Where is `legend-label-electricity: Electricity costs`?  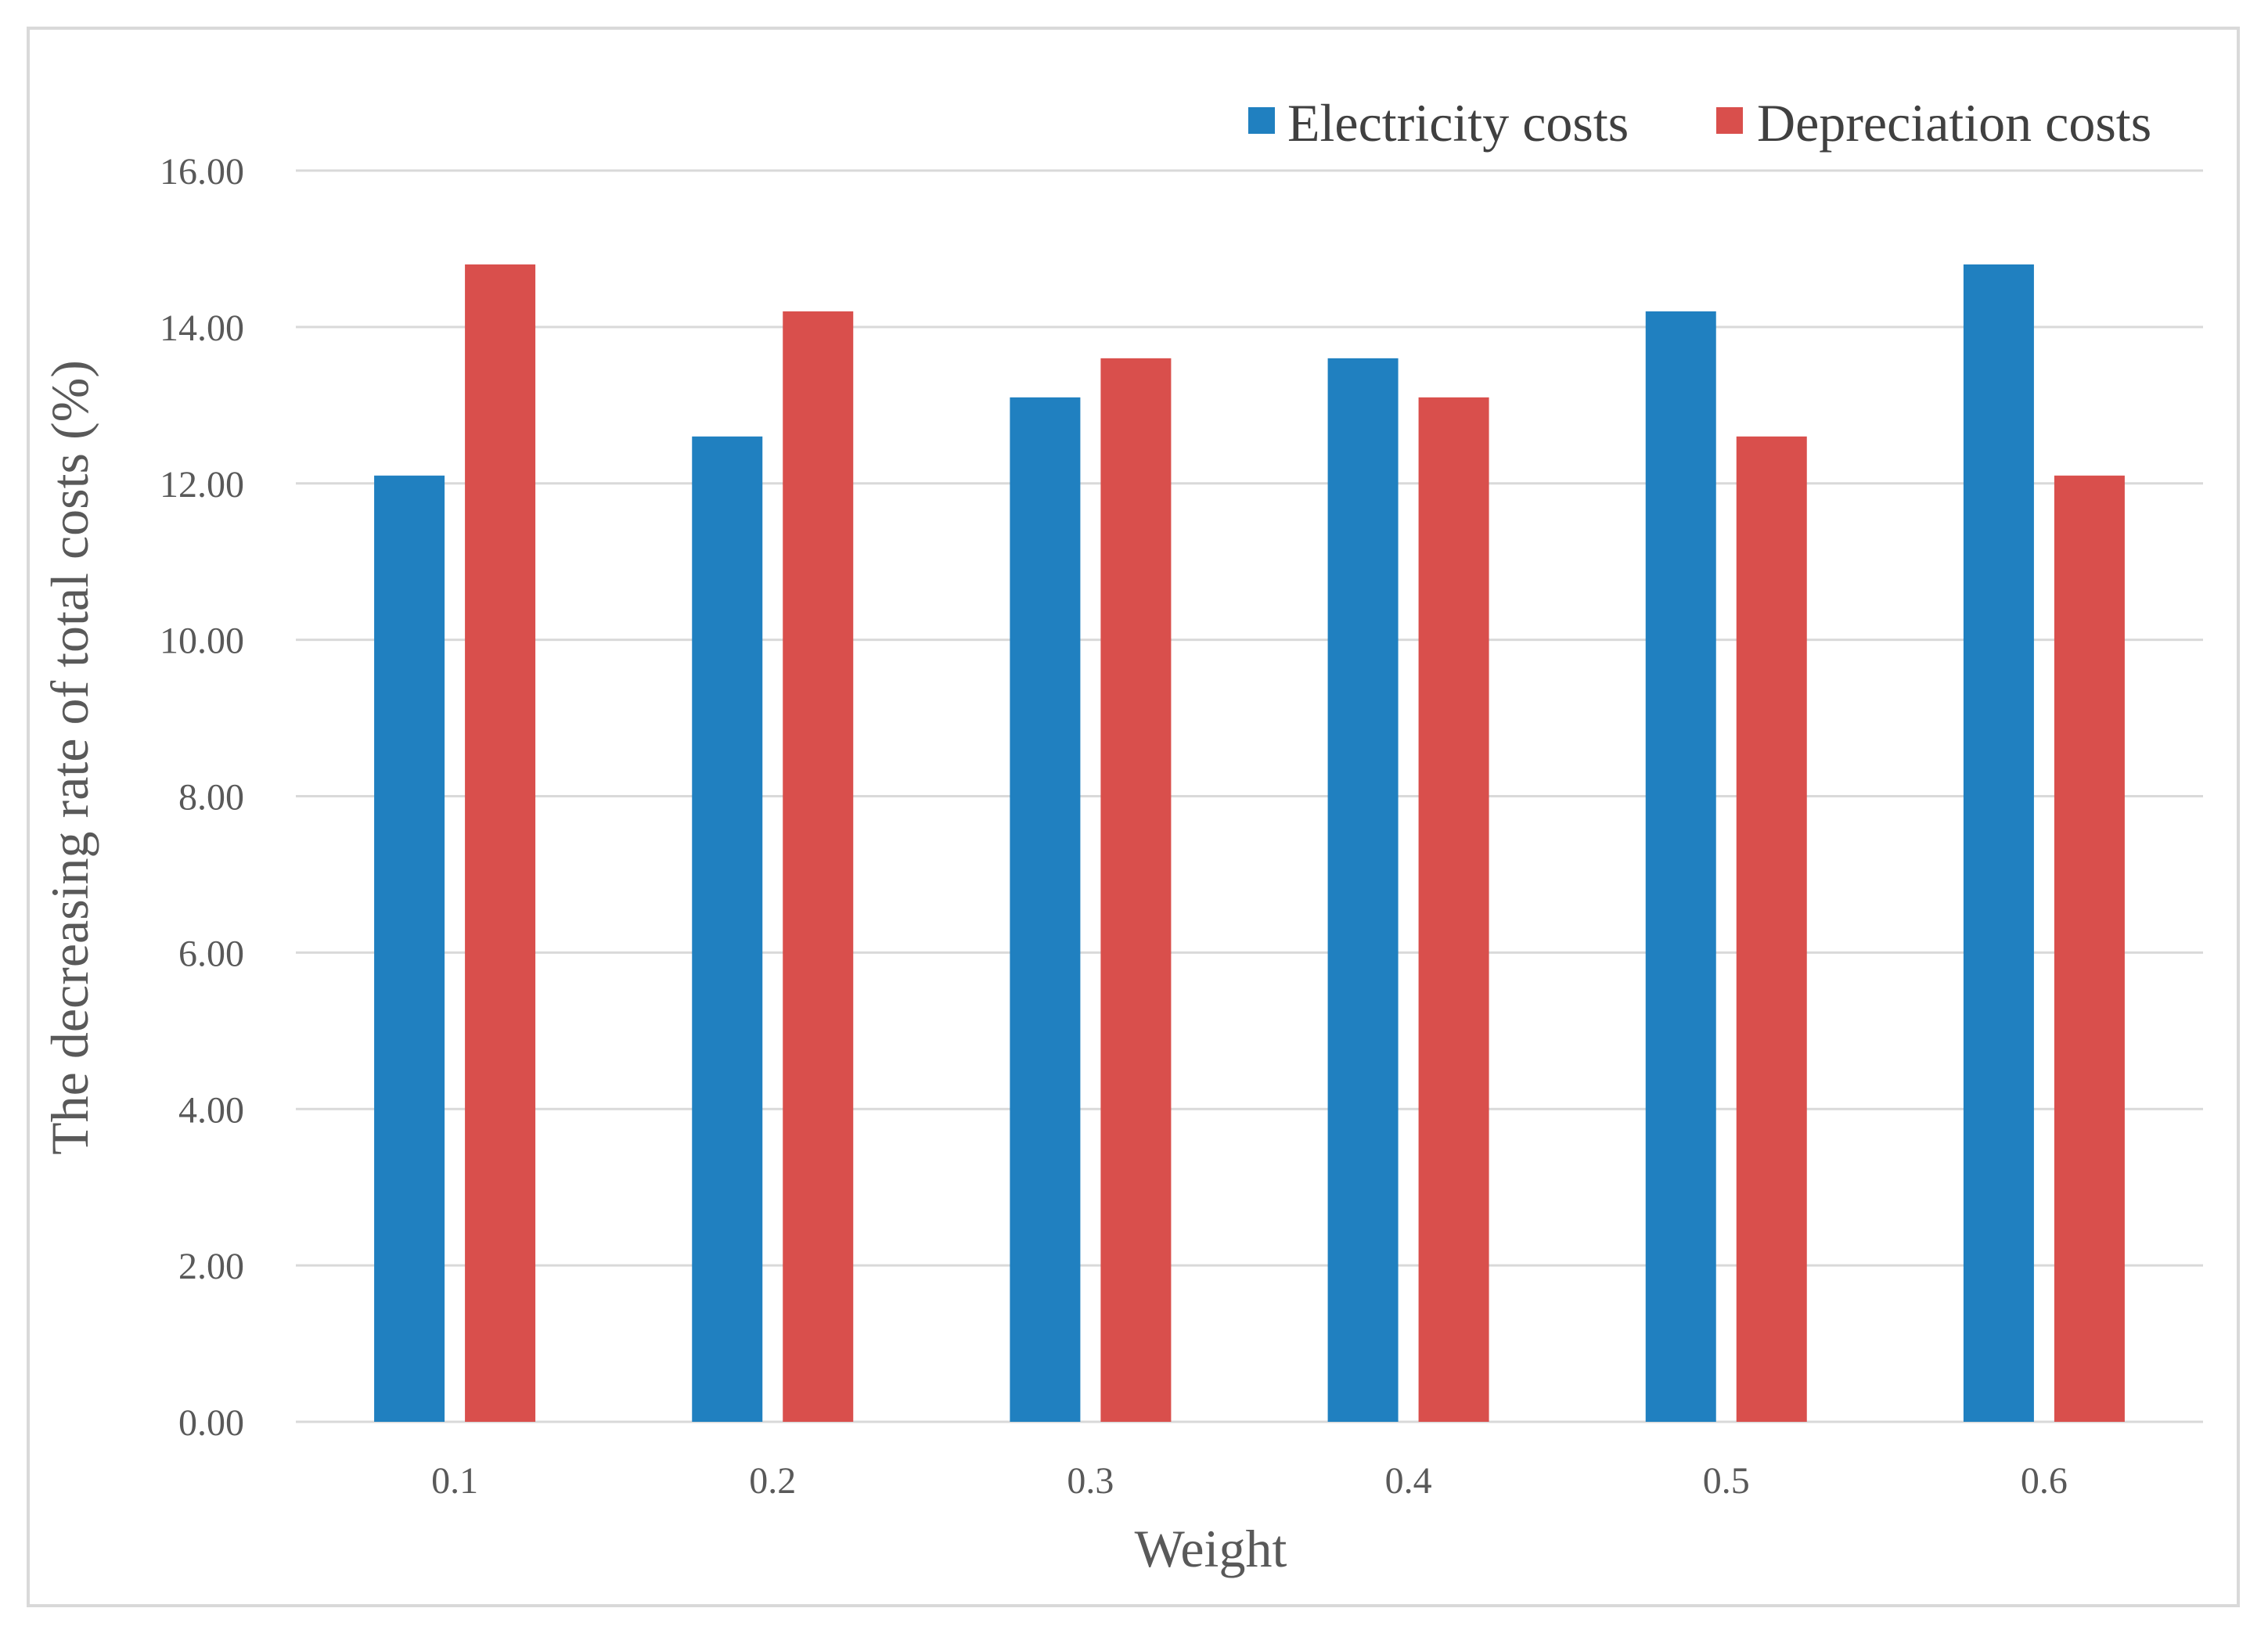 legend-label-electricity: Electricity costs is located at coordinates (1458, 123).